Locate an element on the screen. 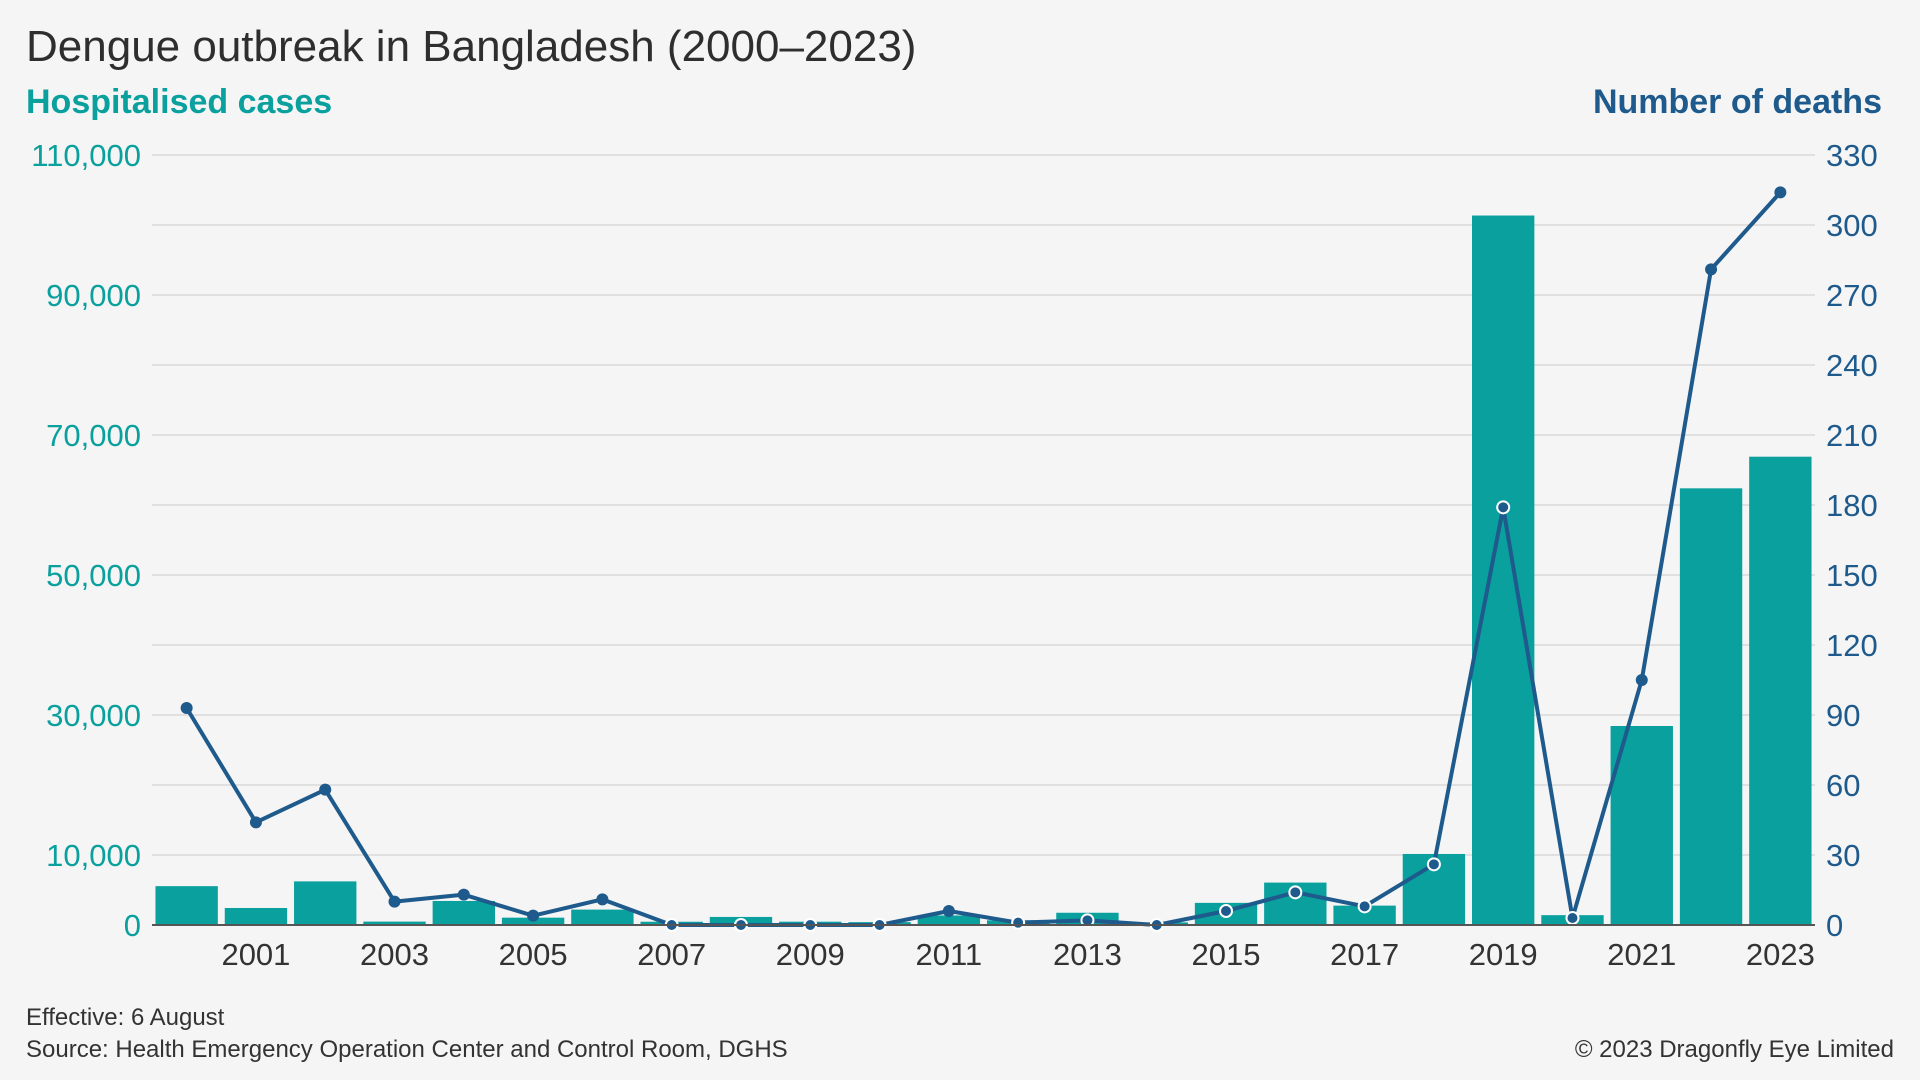 The image size is (1920, 1080). left-tick-label: 50,000 is located at coordinates (93, 575).